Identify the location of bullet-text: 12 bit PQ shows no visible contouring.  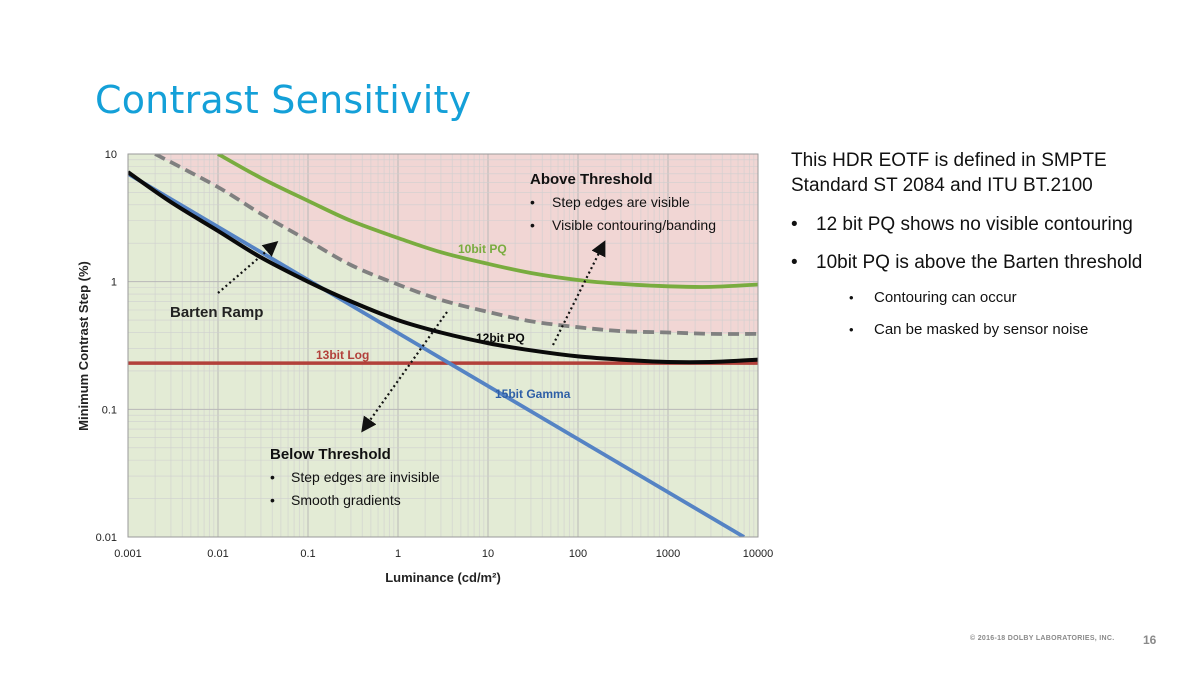
(974, 224).